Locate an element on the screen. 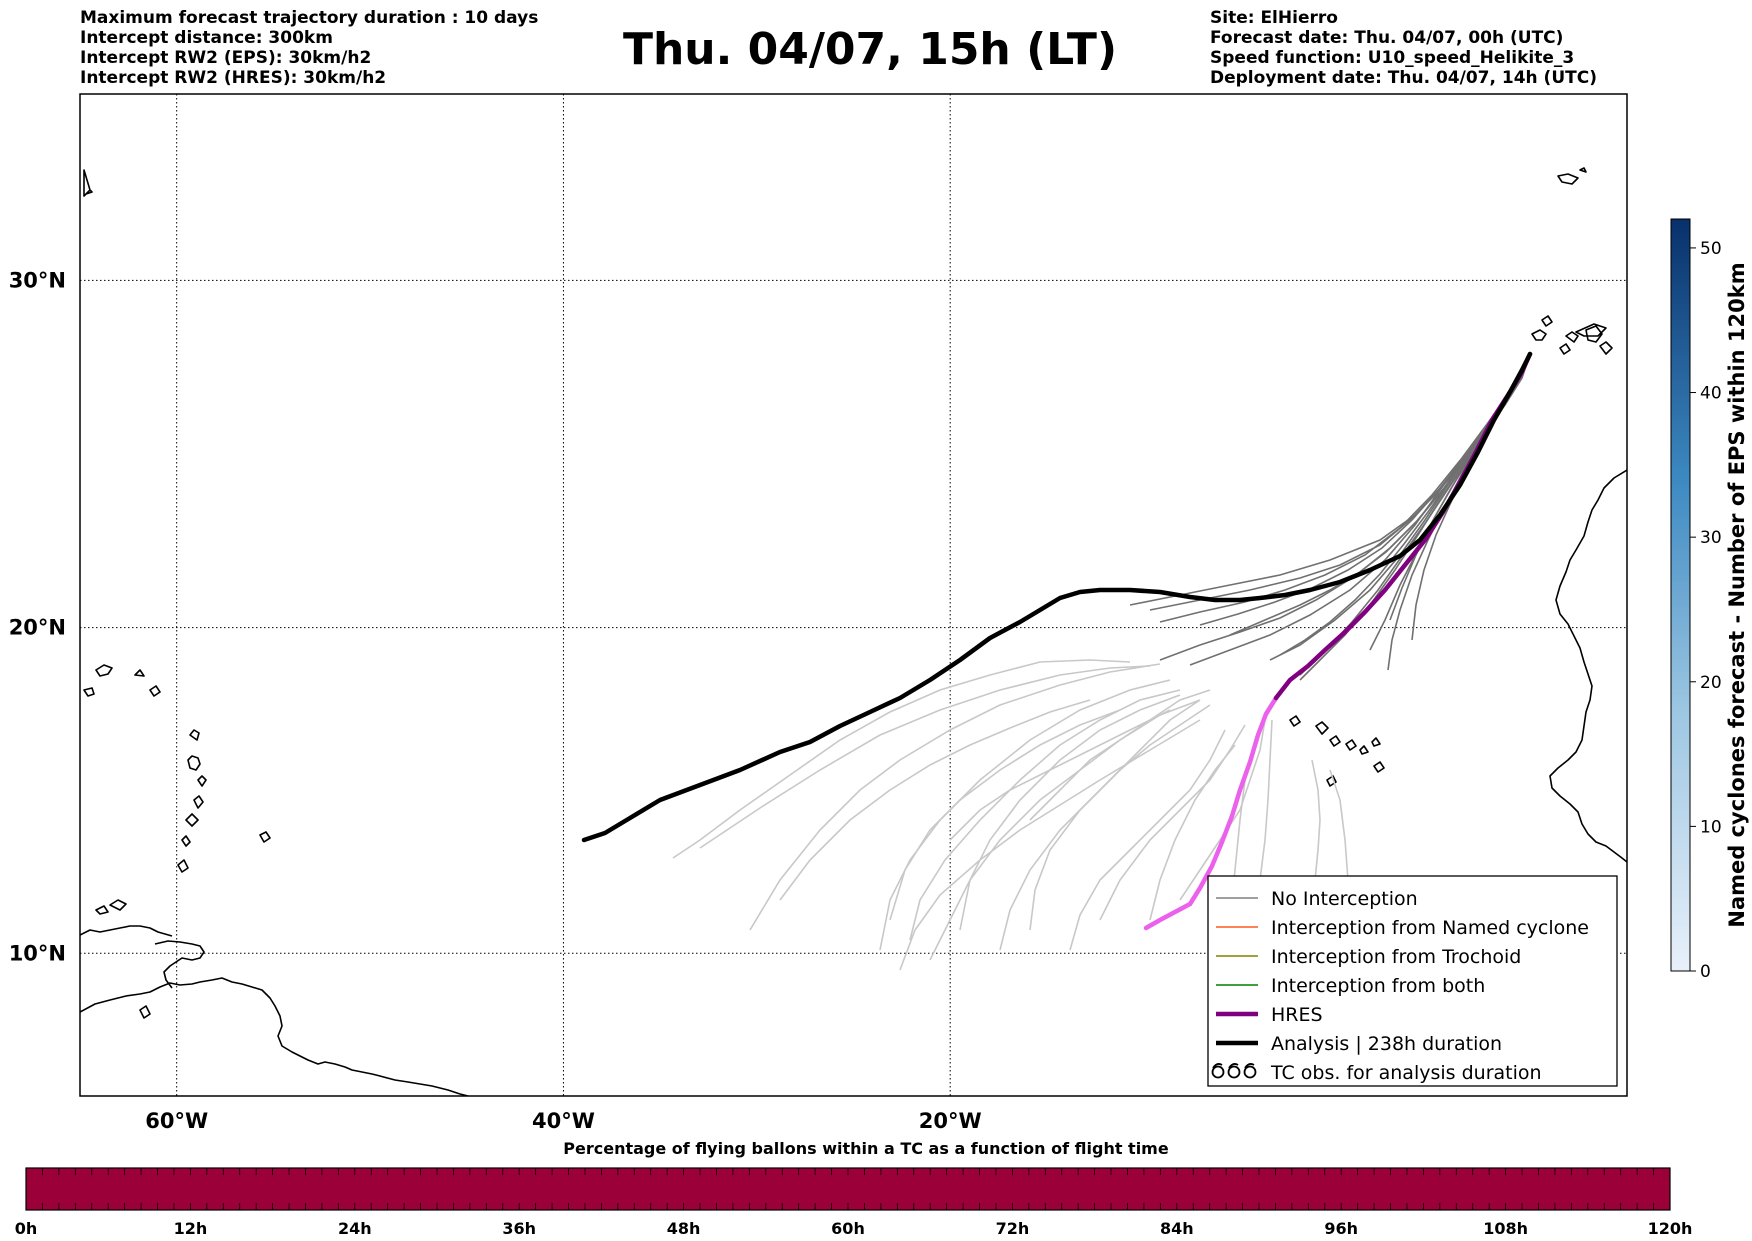 The height and width of the screenshot is (1241, 1752). colorbar-tick-label: 0 is located at coordinates (1705, 972).